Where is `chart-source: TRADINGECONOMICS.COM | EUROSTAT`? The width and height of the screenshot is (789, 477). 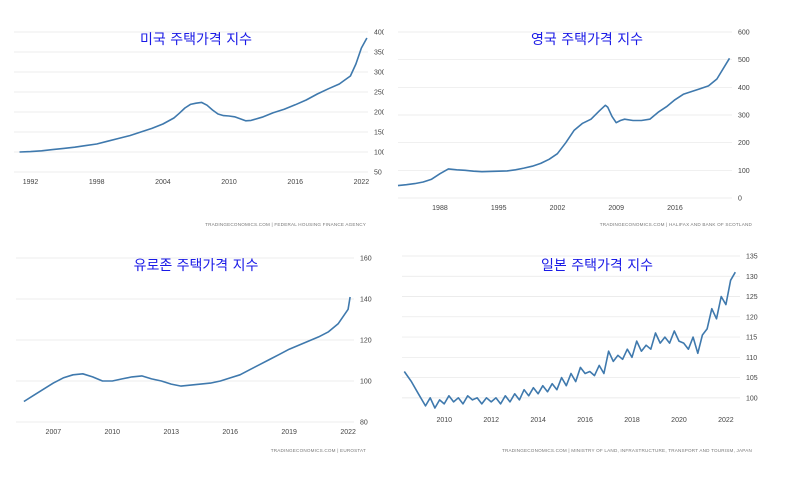 chart-source: TRADINGECONOMICS.COM | EUROSTAT is located at coordinates (318, 450).